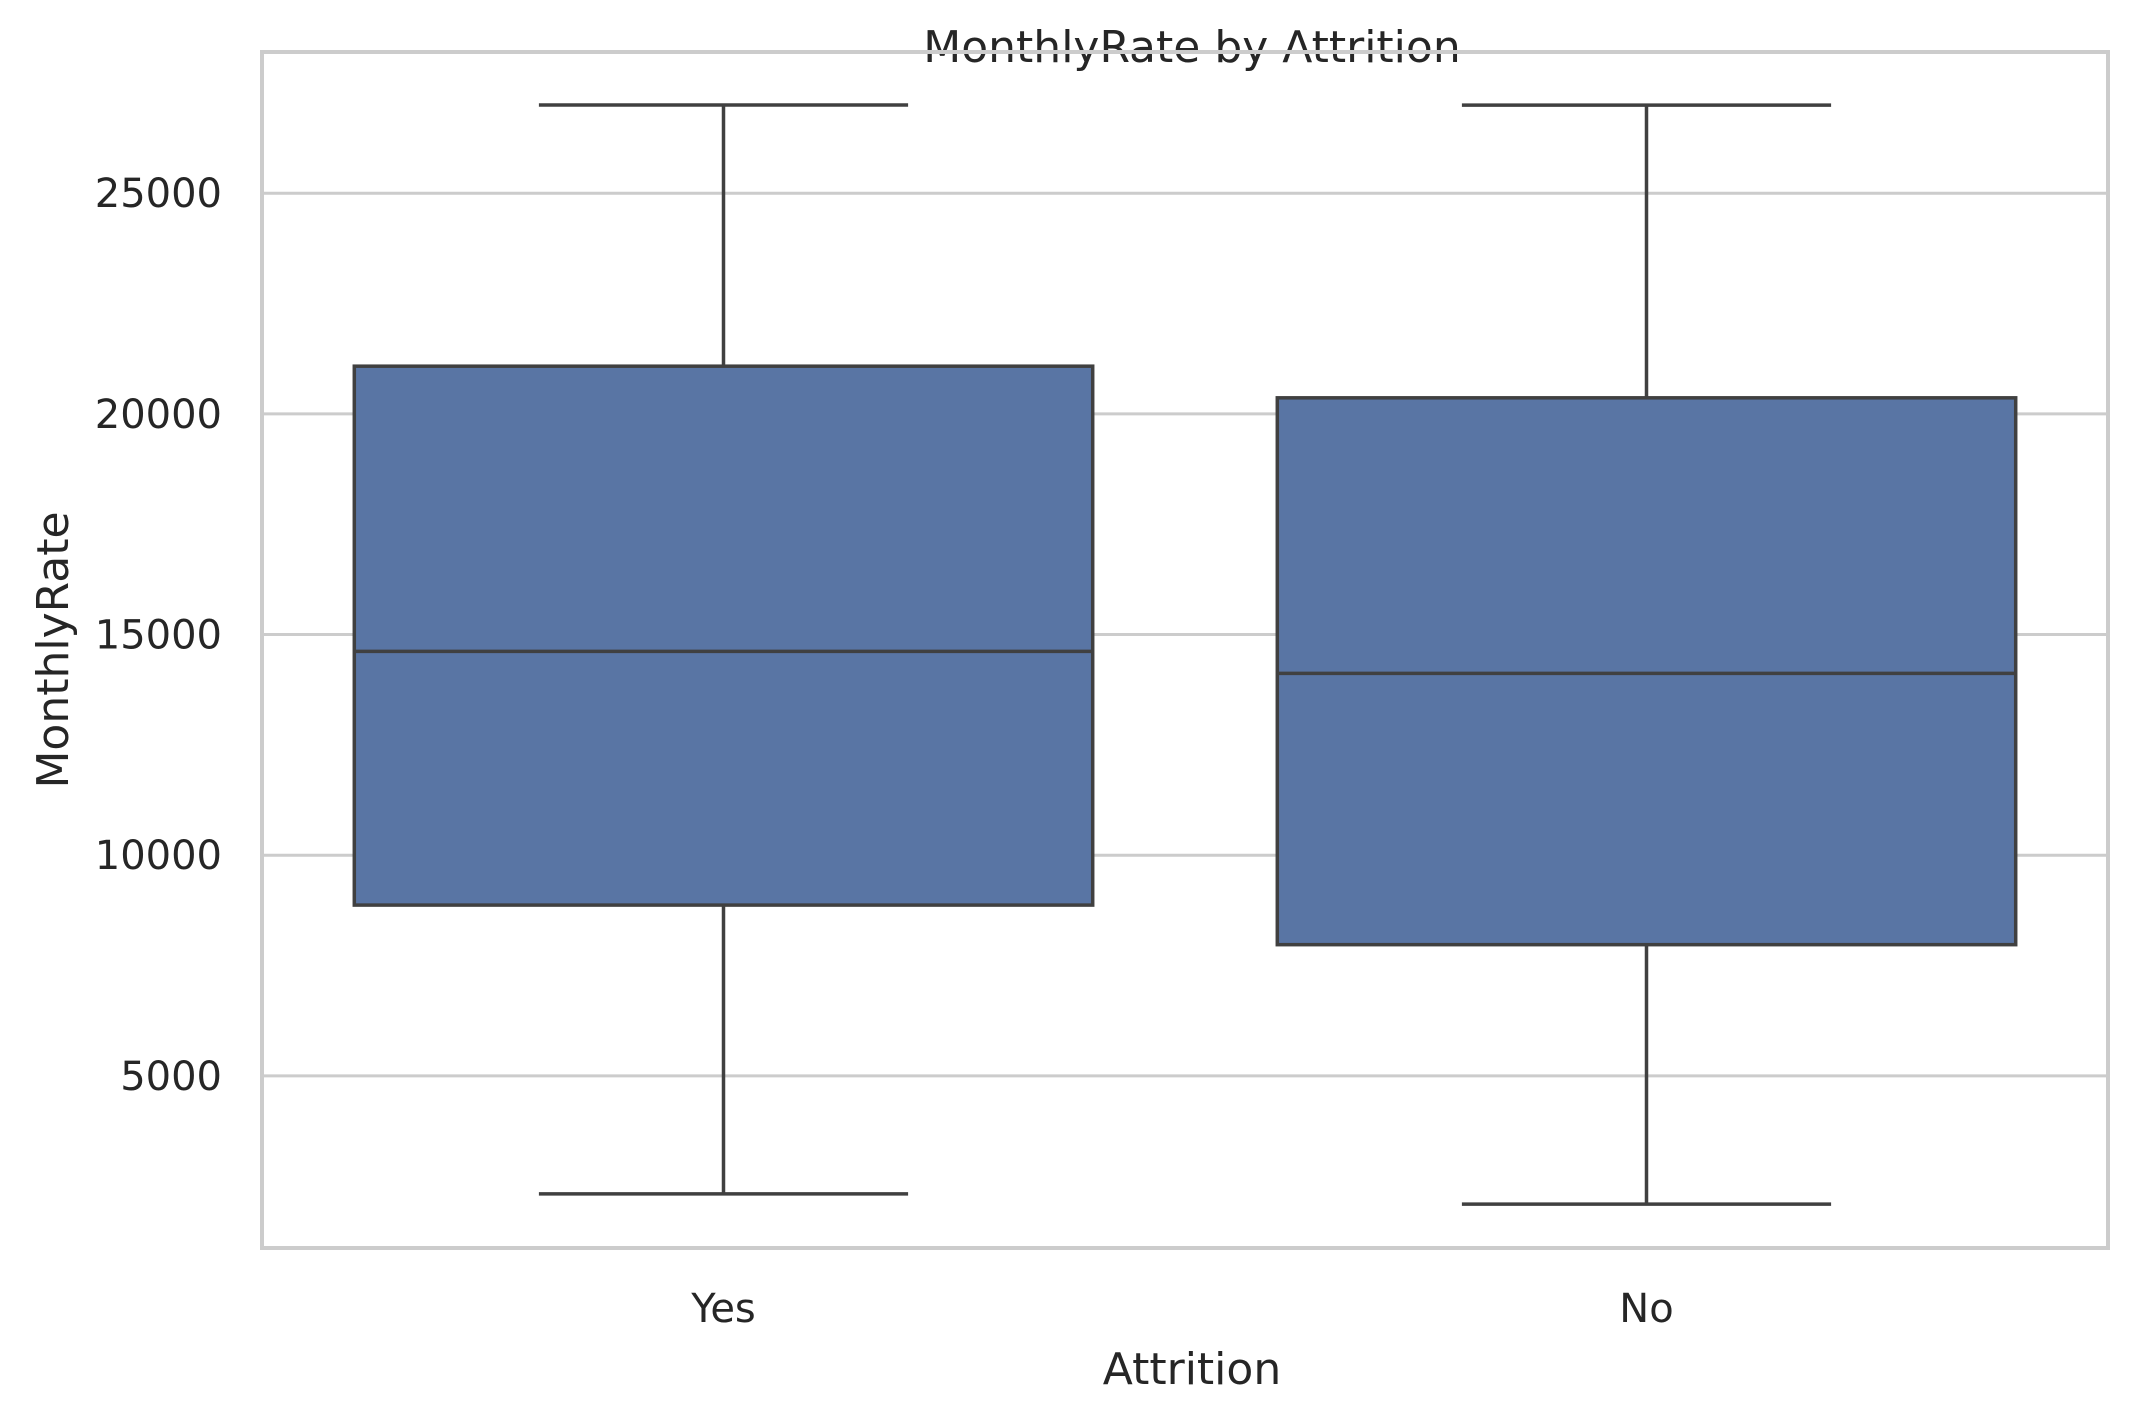 This screenshot has height=1421, width=2150. I want to click on chart-title: MonthlyRate by Attrition, so click(1191, 47).